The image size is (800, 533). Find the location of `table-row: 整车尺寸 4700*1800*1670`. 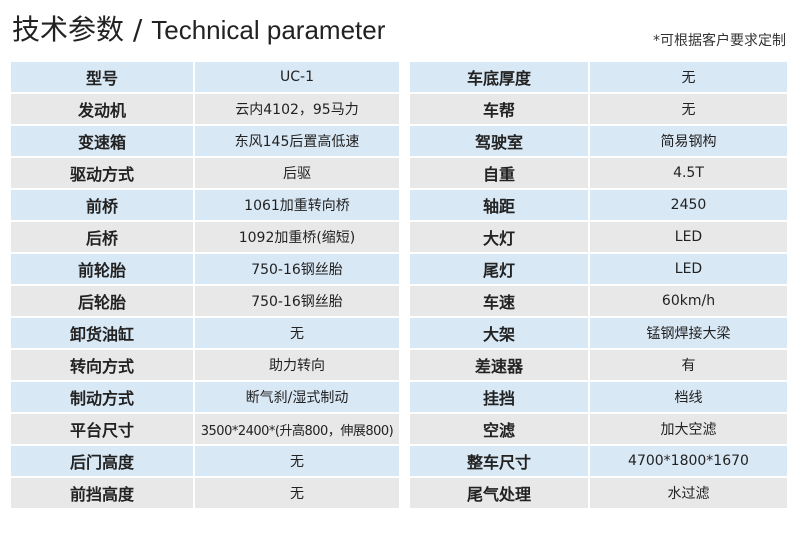

table-row: 整车尺寸 4700*1800*1670 is located at coordinates (598, 461).